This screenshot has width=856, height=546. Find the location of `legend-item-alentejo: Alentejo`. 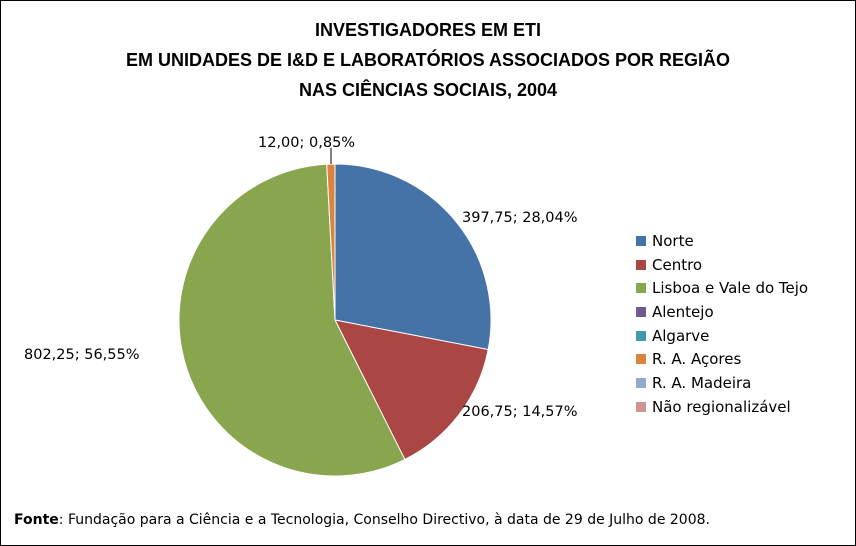

legend-item-alentejo: Alentejo is located at coordinates (722, 312).